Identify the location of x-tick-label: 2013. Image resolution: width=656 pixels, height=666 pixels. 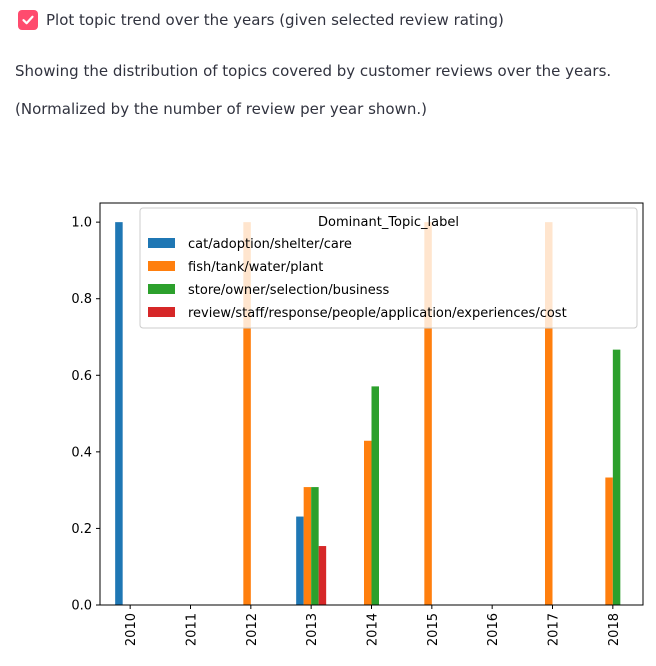
(312, 629).